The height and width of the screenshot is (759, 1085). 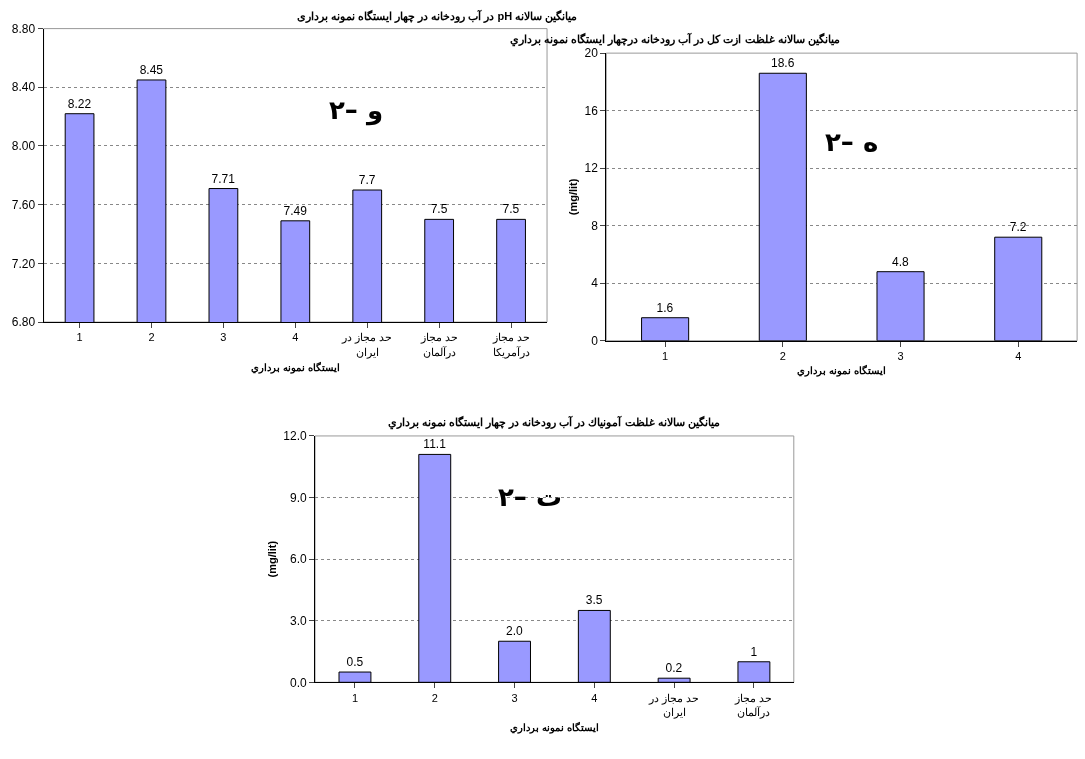 What do you see at coordinates (437, 16) in the screenshot?
I see `chart-title: میانگین سالانه pH در آب رودخانه در چهار ایستگاه نمونه برداری` at bounding box center [437, 16].